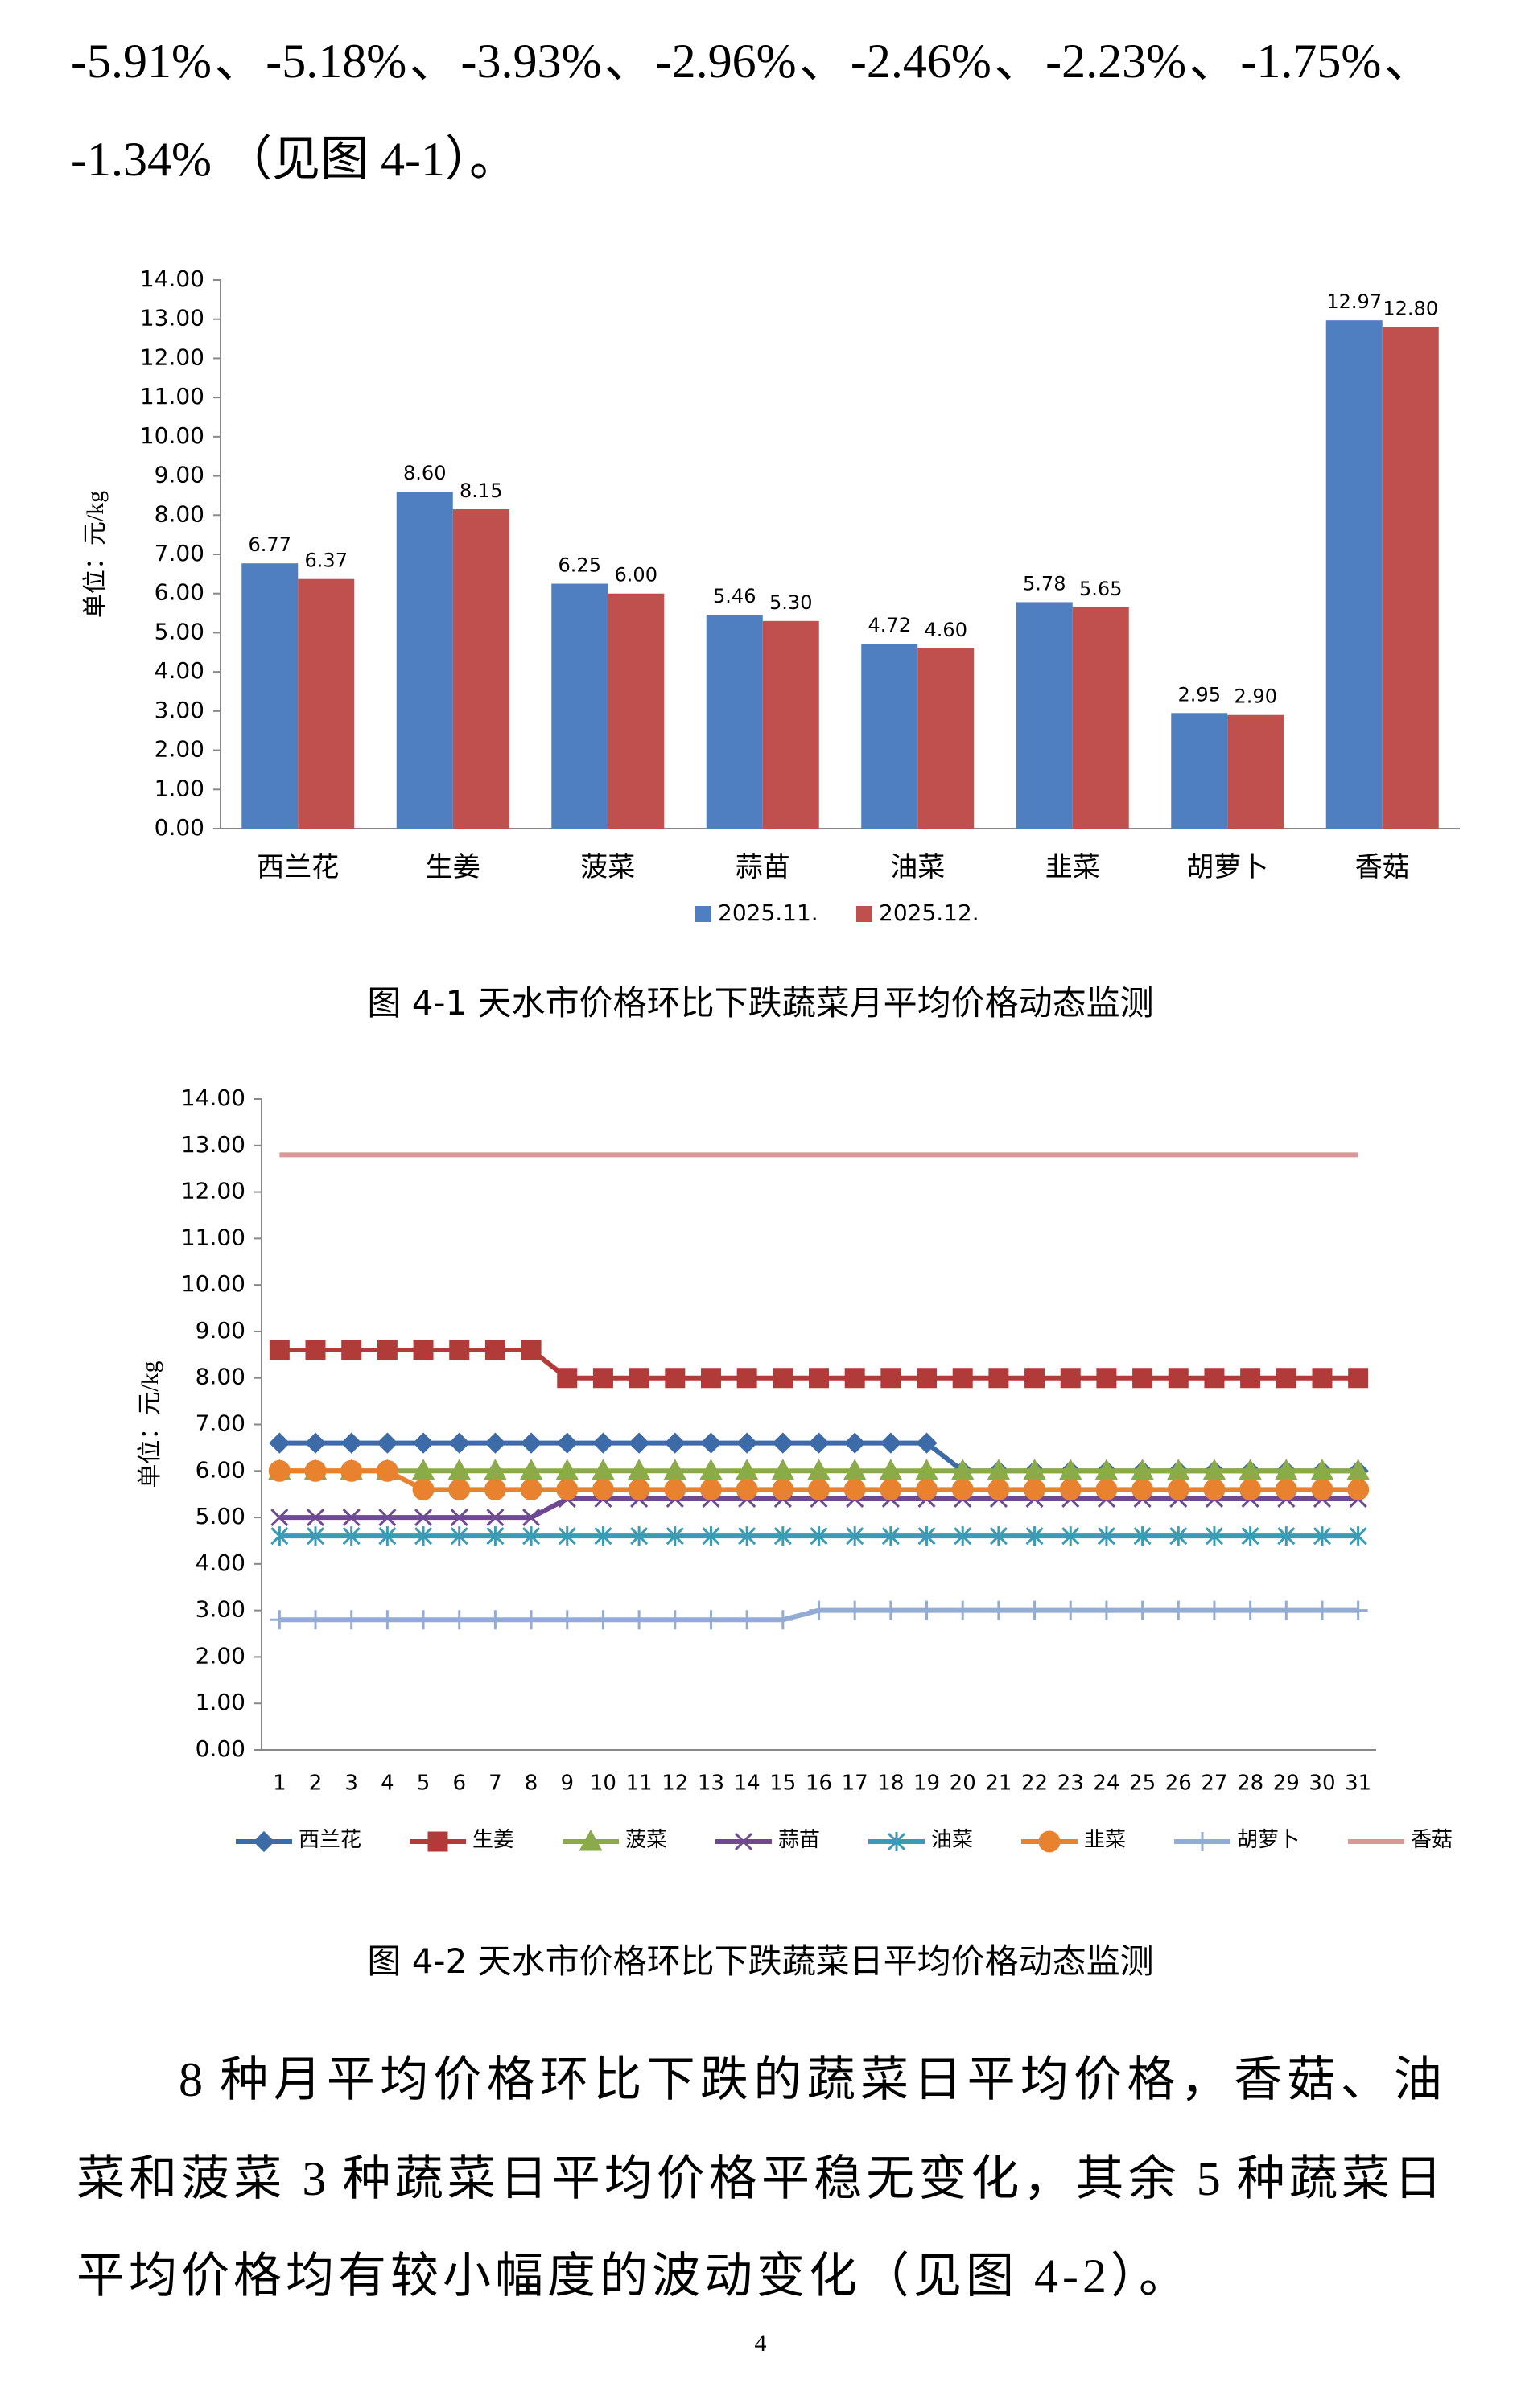  I want to click on paragraph-line: 平均价格均有较小幅度的波动变化（见图 4-2）。, so click(633, 2276).